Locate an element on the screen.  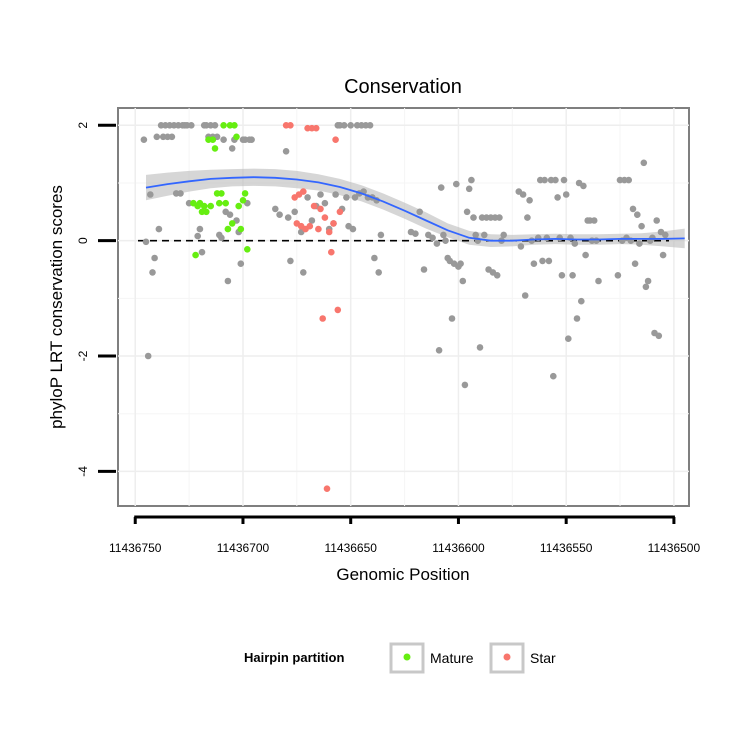
x-axis-title: Genomic Position is located at coordinates (402, 574).